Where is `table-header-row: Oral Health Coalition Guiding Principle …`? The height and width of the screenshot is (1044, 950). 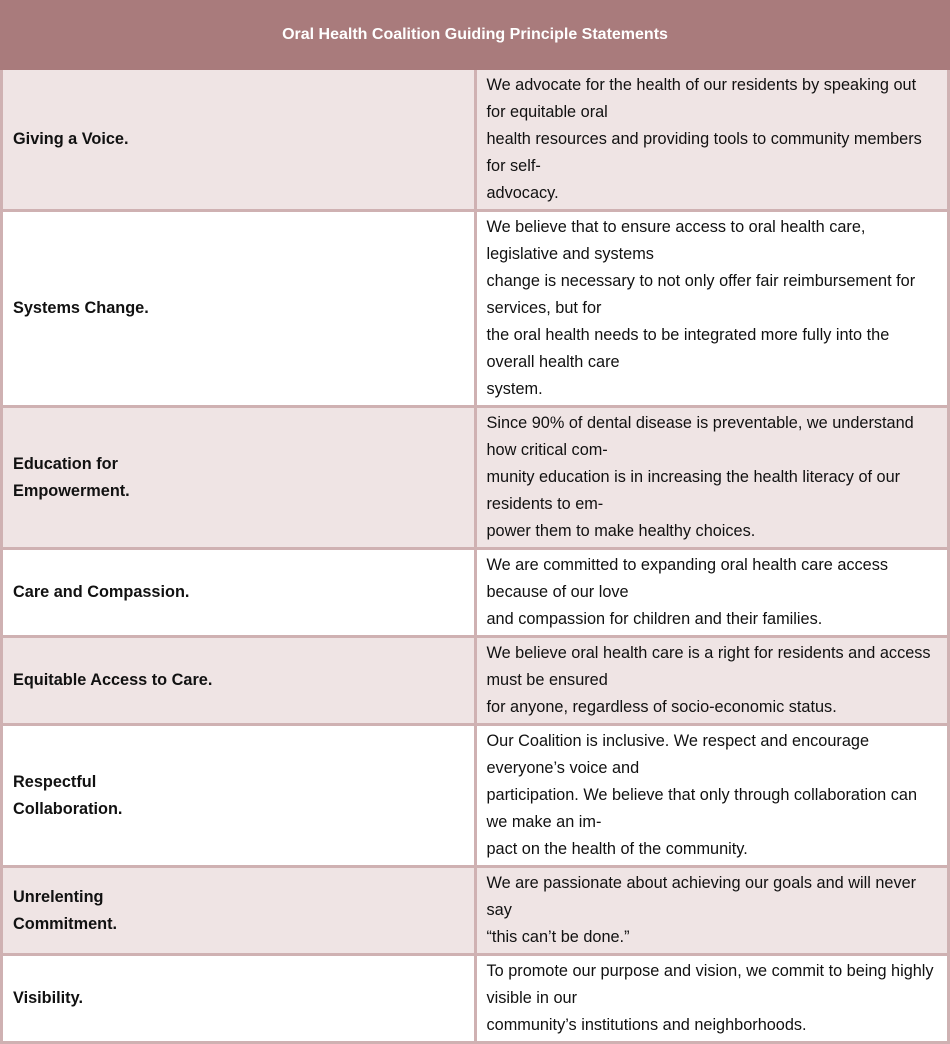
table-header-row: Oral Health Coalition Guiding Principle … is located at coordinates (475, 35).